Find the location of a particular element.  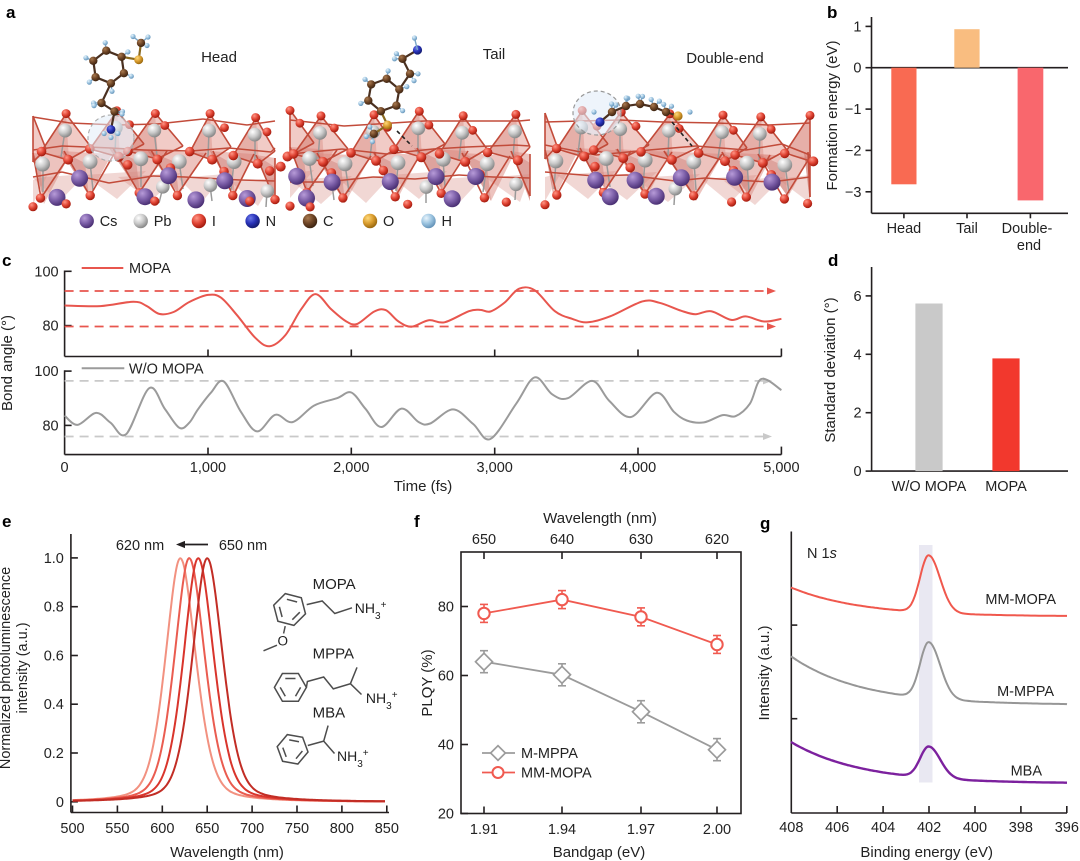

svg-text: 1 is located at coordinates (857, 27).